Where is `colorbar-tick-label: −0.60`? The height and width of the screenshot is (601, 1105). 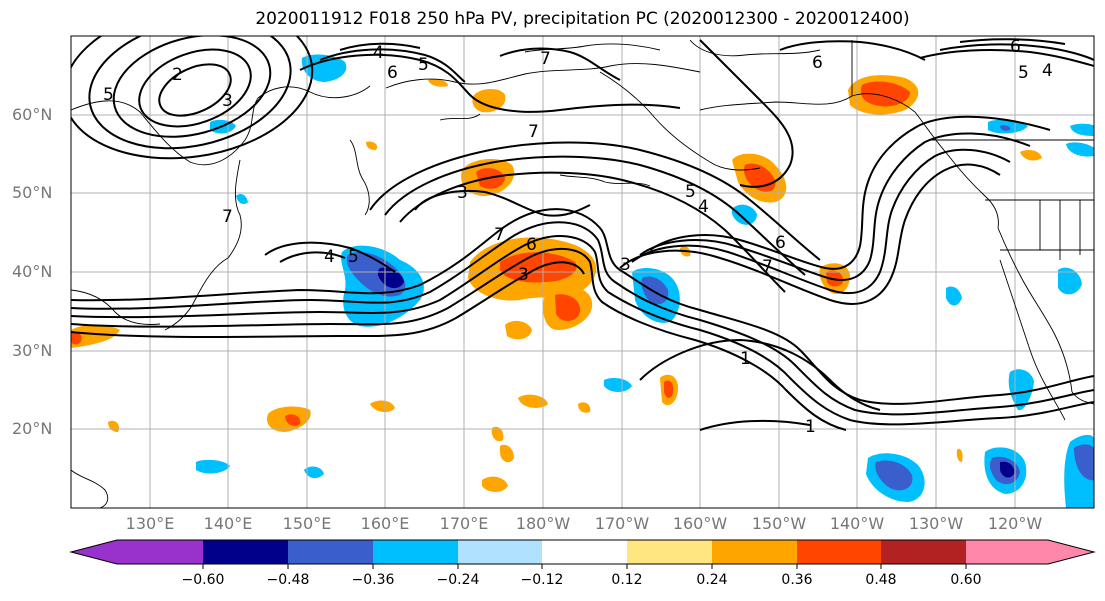
colorbar-tick-label: −0.60 is located at coordinates (203, 580).